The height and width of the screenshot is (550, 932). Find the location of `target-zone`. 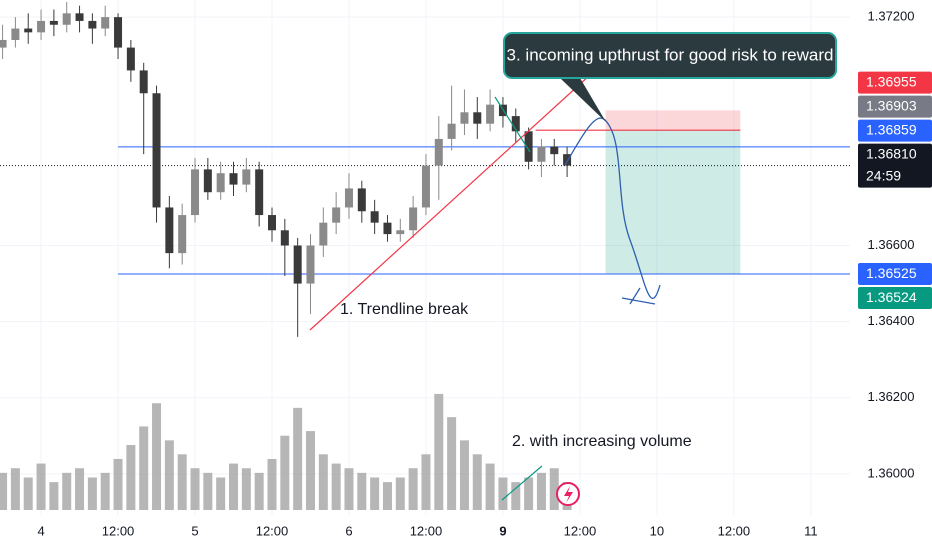

target-zone is located at coordinates (673, 202).